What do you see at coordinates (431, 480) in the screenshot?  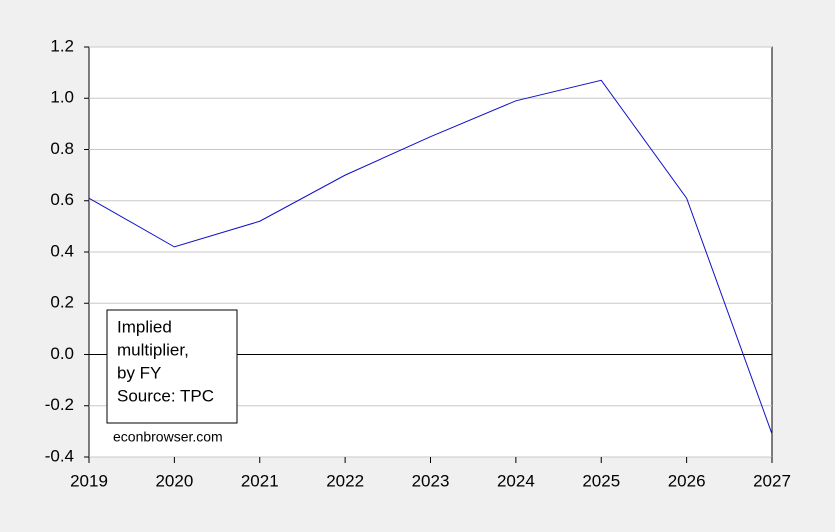 I see `x-tick-label: 2023` at bounding box center [431, 480].